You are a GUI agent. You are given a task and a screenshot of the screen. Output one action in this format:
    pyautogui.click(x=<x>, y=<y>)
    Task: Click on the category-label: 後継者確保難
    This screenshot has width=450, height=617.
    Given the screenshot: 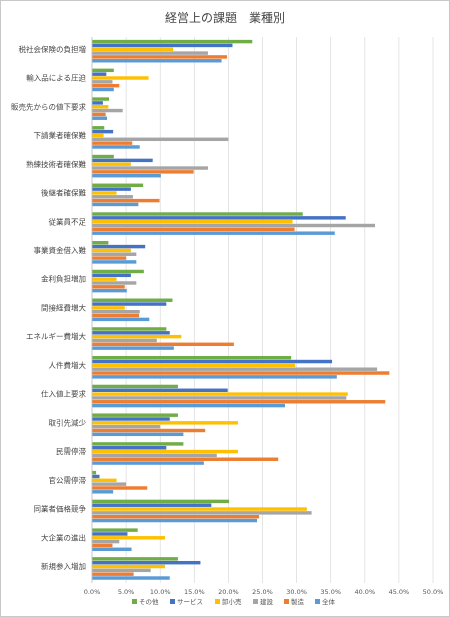 What is the action you would take?
    pyautogui.click(x=63, y=193)
    